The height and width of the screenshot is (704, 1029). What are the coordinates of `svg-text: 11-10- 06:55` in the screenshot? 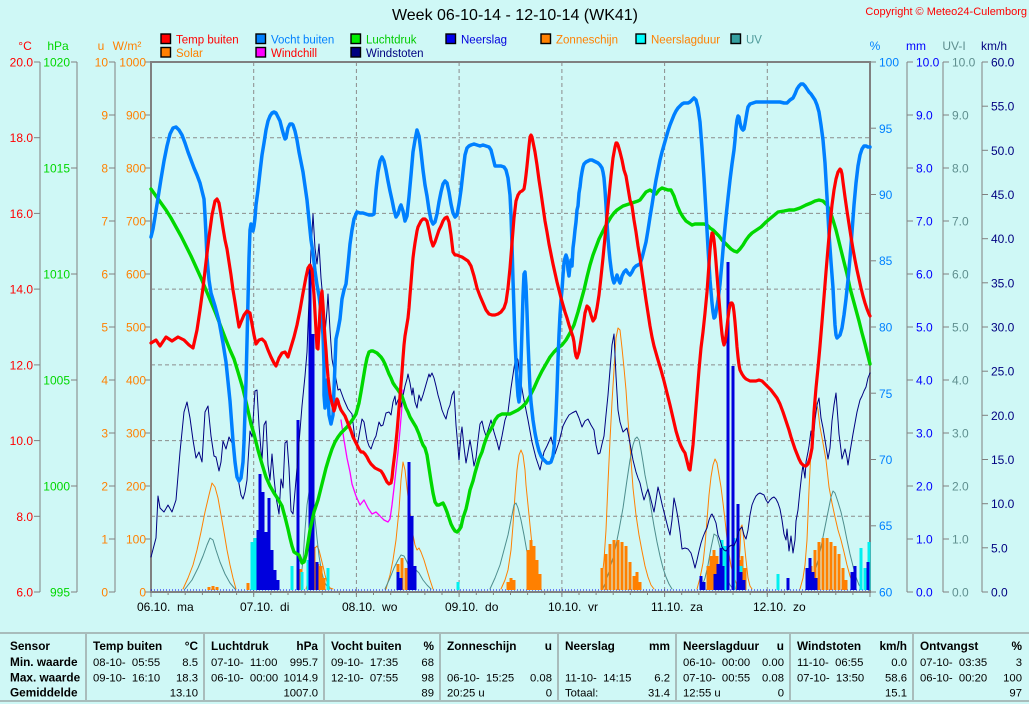 It's located at (830, 663).